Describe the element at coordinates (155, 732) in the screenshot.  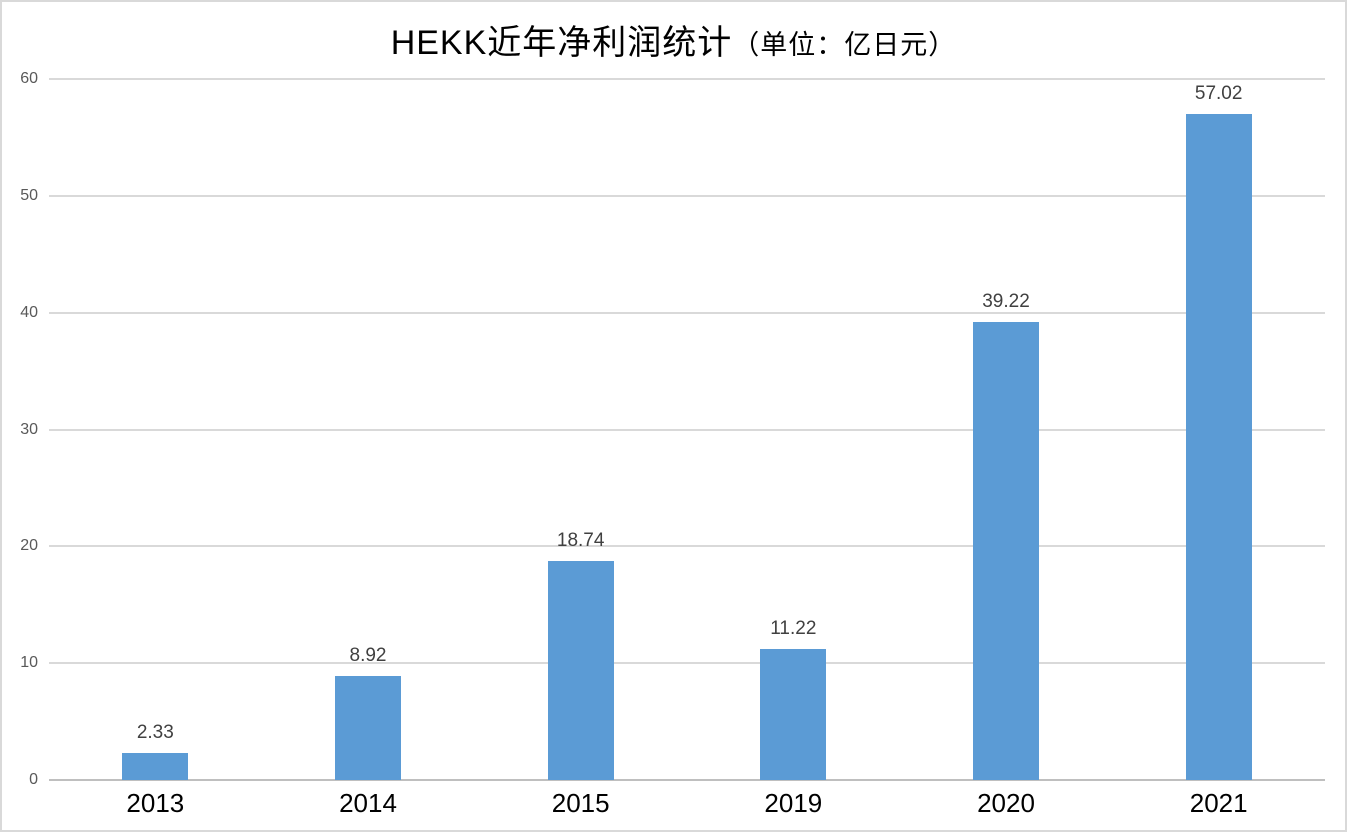
I see `value-label-2013: 2.33` at that location.